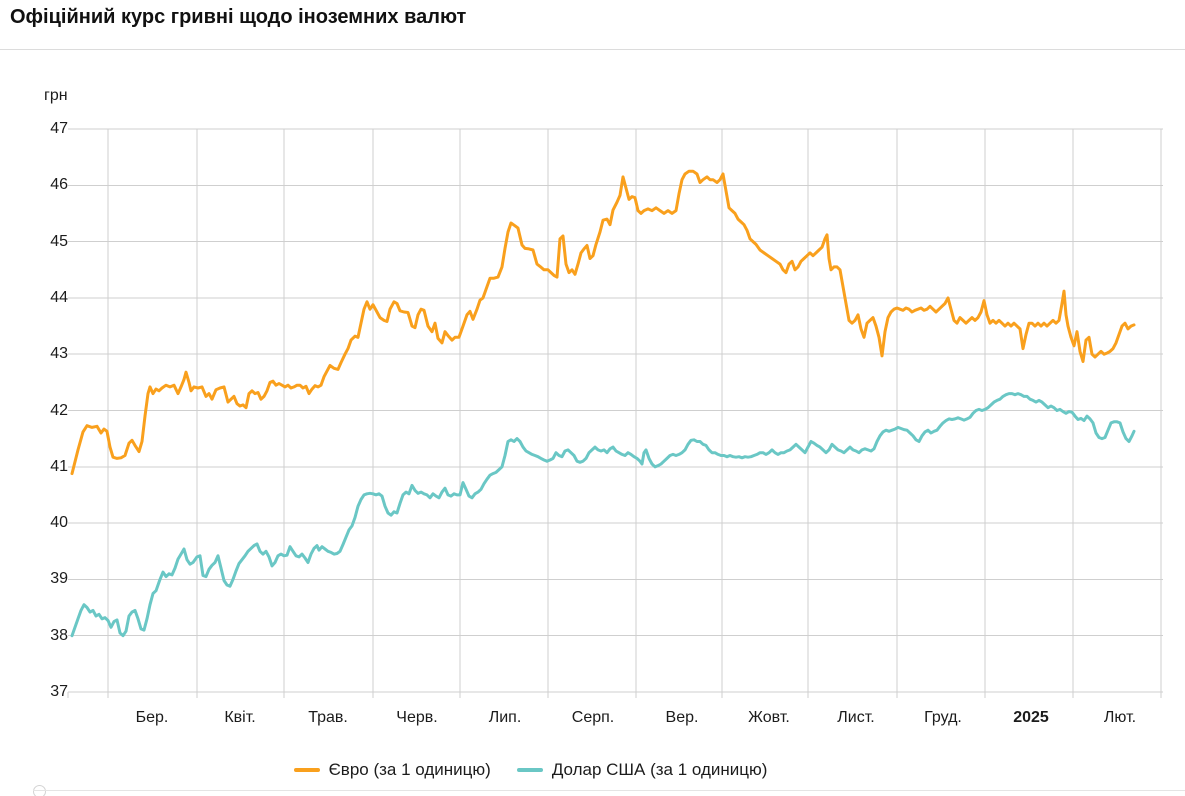  Describe the element at coordinates (56, 95) in the screenshot. I see `y-axis-unit-label: грн` at that location.